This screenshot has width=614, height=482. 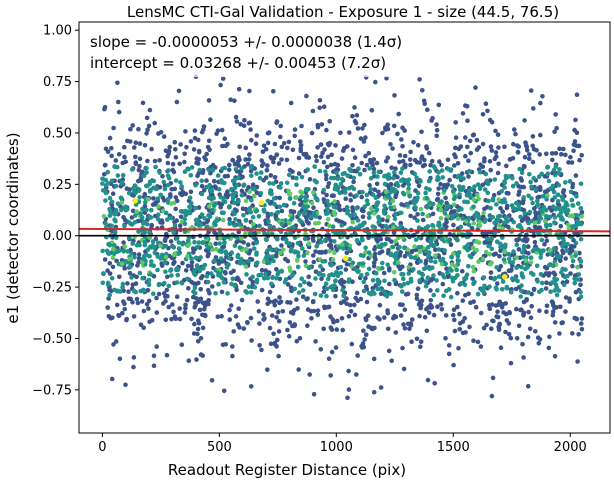 What do you see at coordinates (52, 339) in the screenshot?
I see `y-tick-label: −0.50` at bounding box center [52, 339].